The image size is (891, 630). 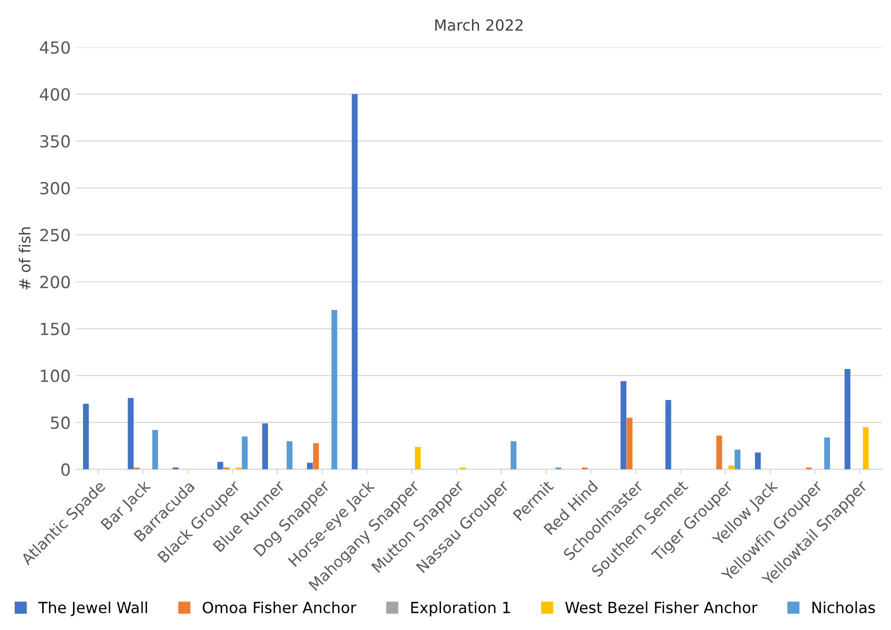 What do you see at coordinates (55, 141) in the screenshot?
I see `y-tick-label: 350` at bounding box center [55, 141].